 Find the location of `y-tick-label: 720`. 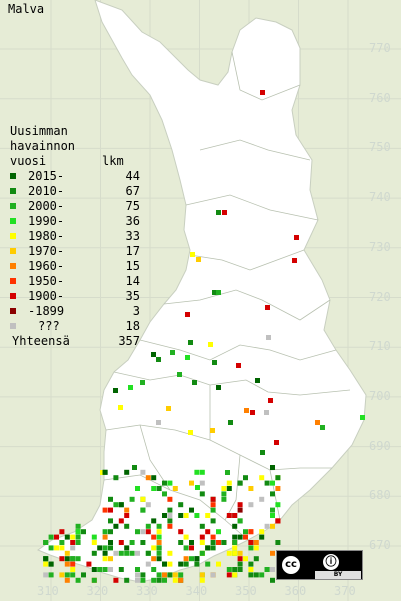

y-tick-label: 720 is located at coordinates (380, 296).